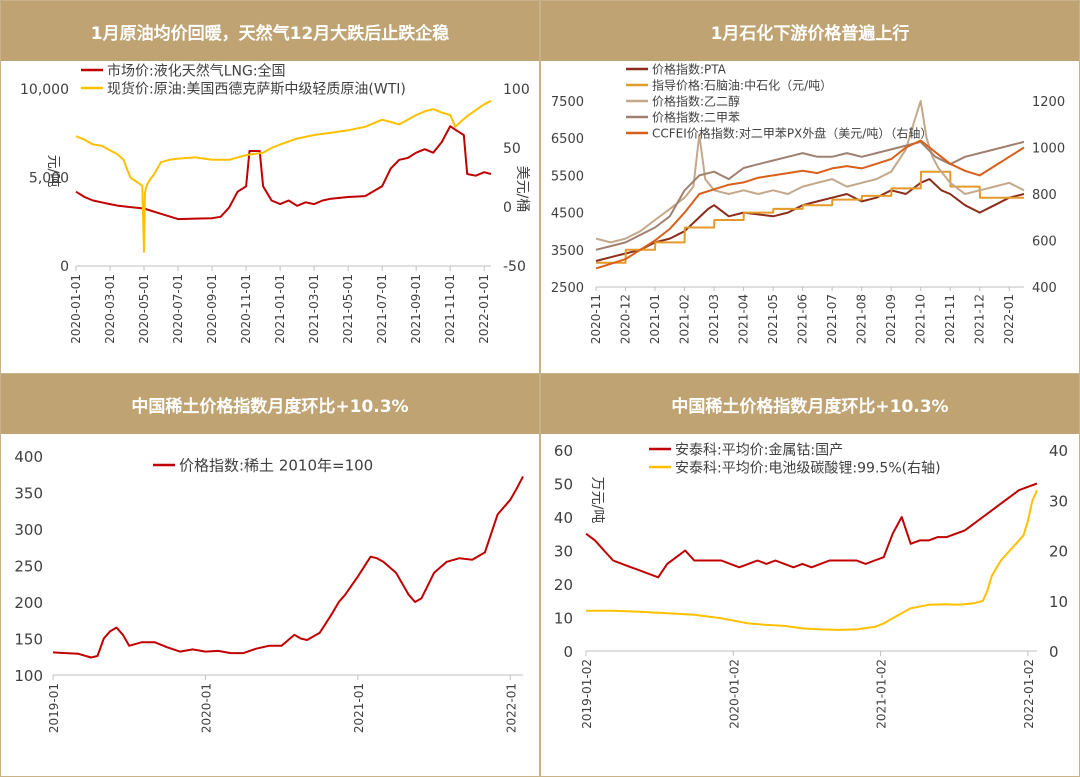 The image size is (1080, 777). I want to click on x-tick-label: 2021-09-01, so click(416, 309).